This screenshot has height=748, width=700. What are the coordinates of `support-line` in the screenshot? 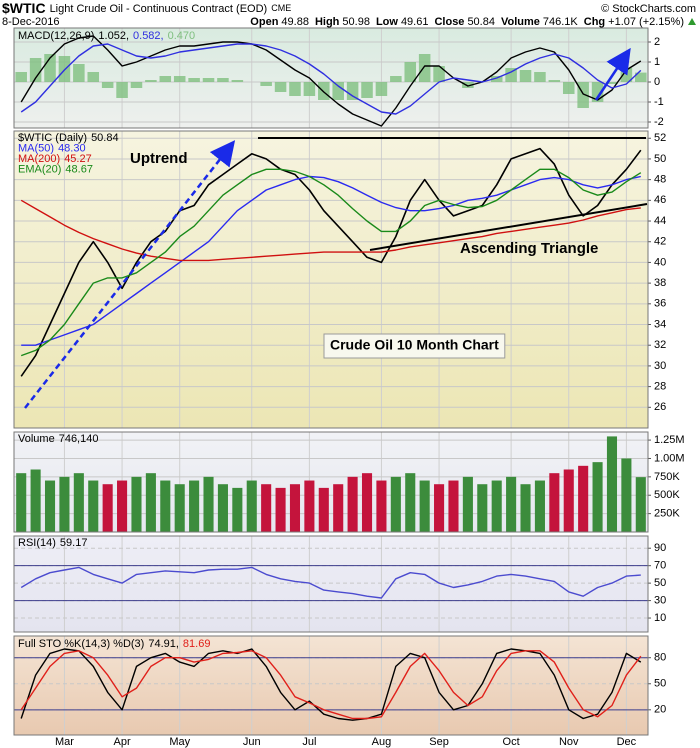 It's located at (508, 227).